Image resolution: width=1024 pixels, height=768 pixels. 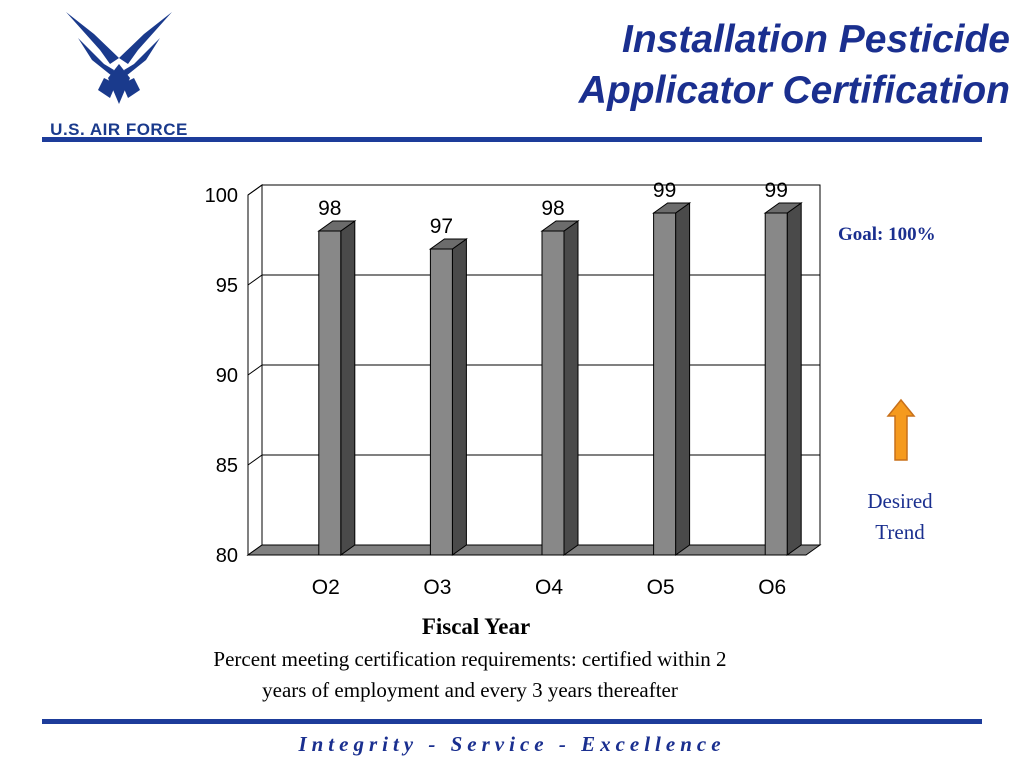 I want to click on y-tick-label: 100, so click(x=221, y=196).